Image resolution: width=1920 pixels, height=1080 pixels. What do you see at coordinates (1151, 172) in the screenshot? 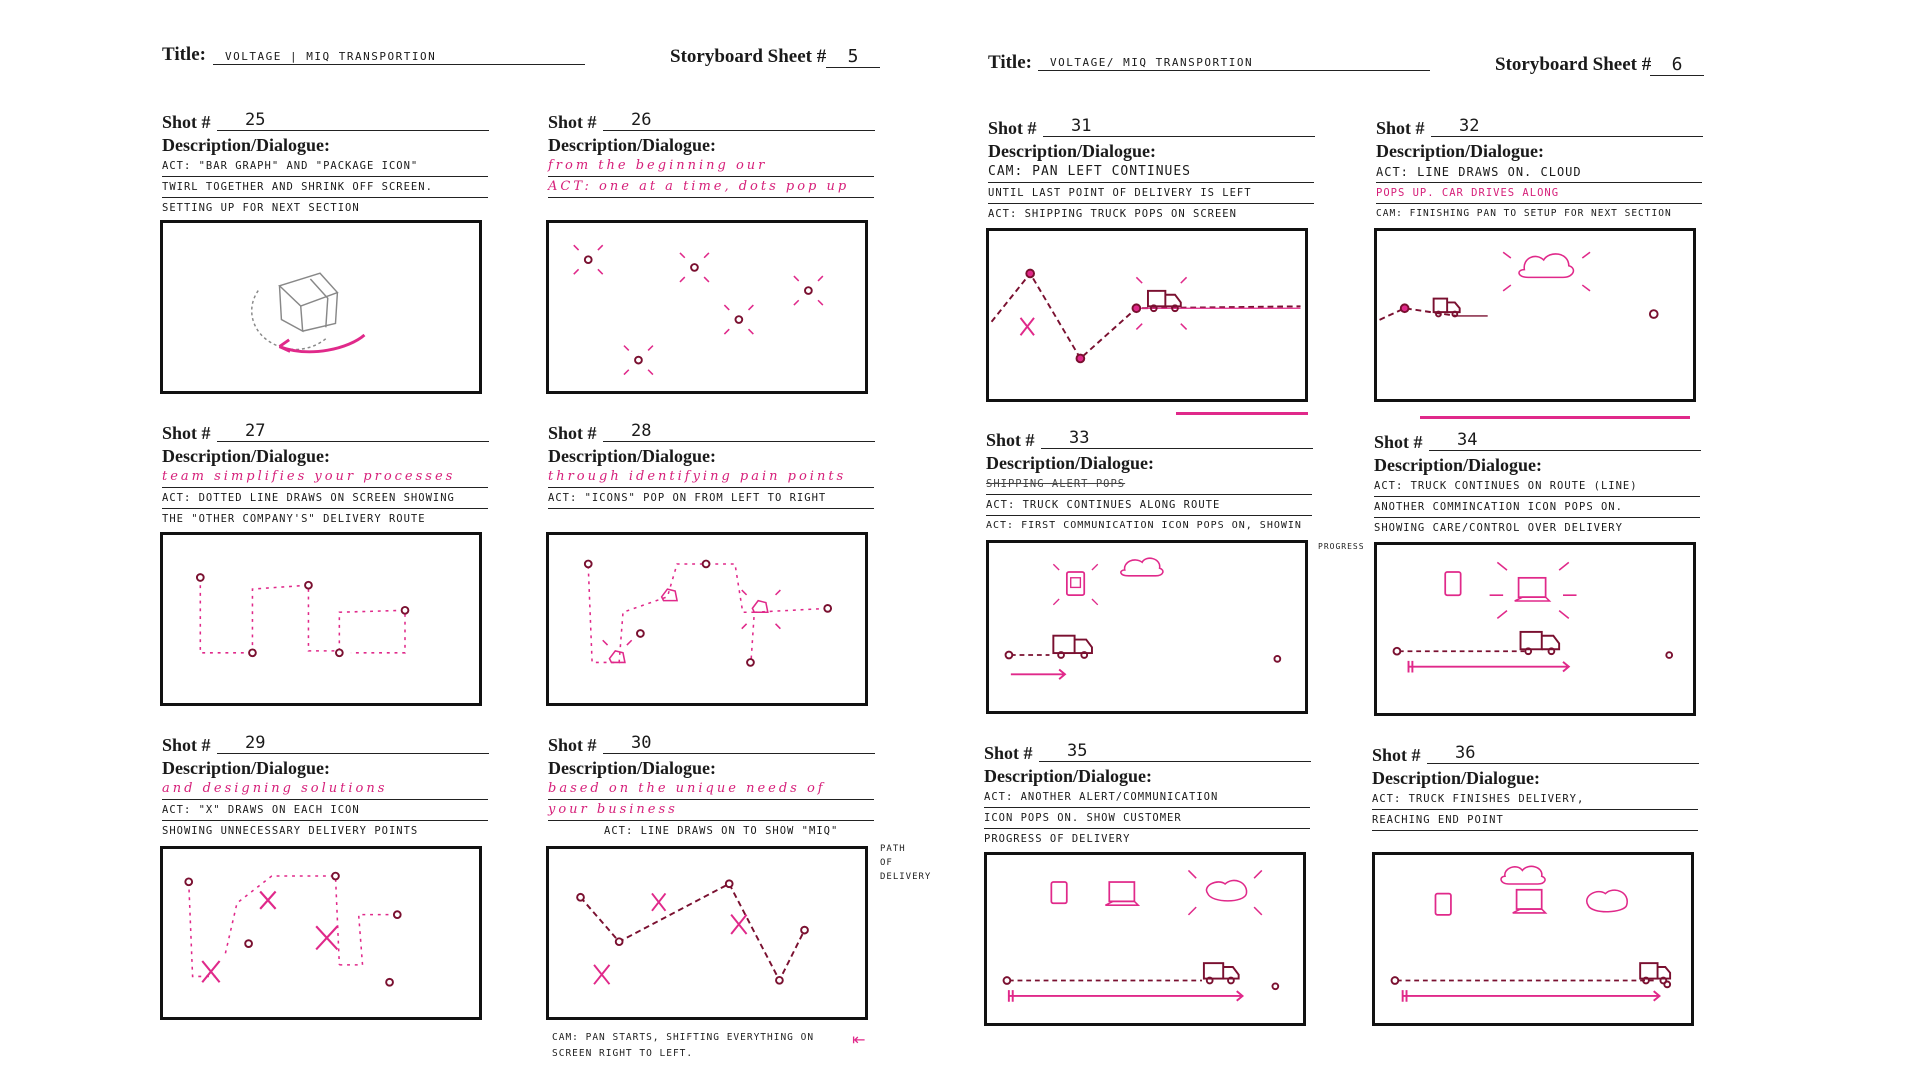
I see `description-line: CAM: PAN LEFT CONTINUES` at bounding box center [1151, 172].